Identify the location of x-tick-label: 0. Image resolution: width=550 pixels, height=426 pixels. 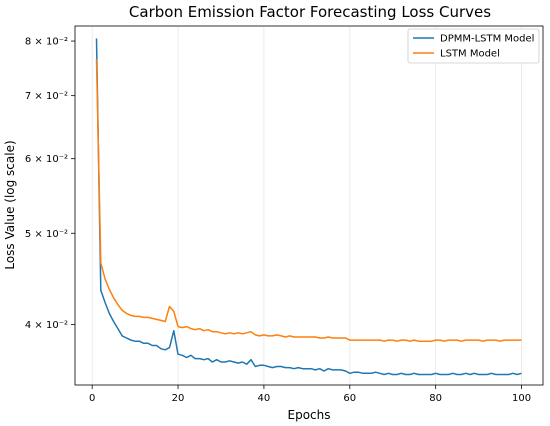
(92, 398).